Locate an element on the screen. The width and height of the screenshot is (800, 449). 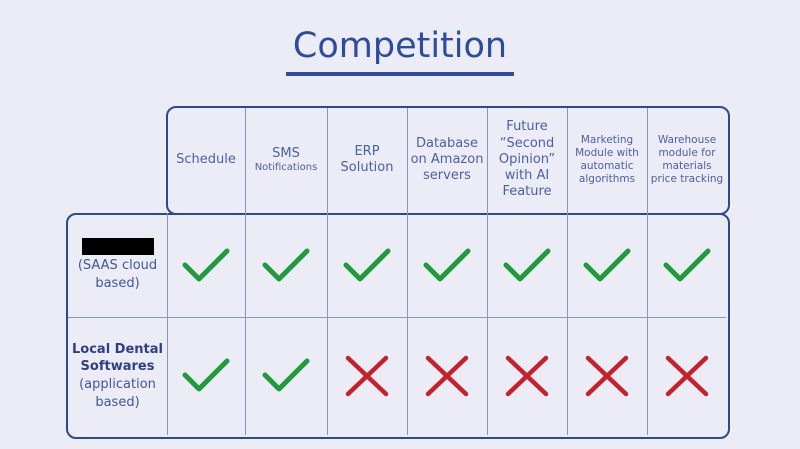
page-title: Competition is located at coordinates (400, 46).